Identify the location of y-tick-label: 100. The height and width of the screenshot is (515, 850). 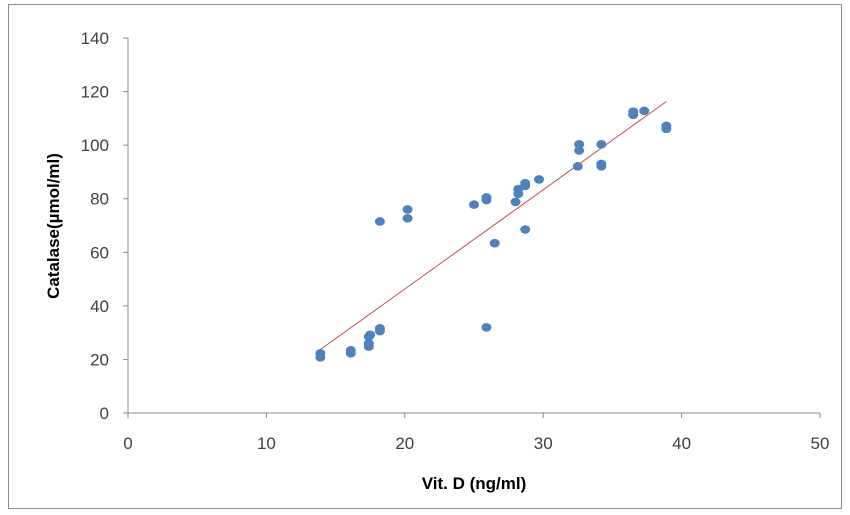
(95, 145).